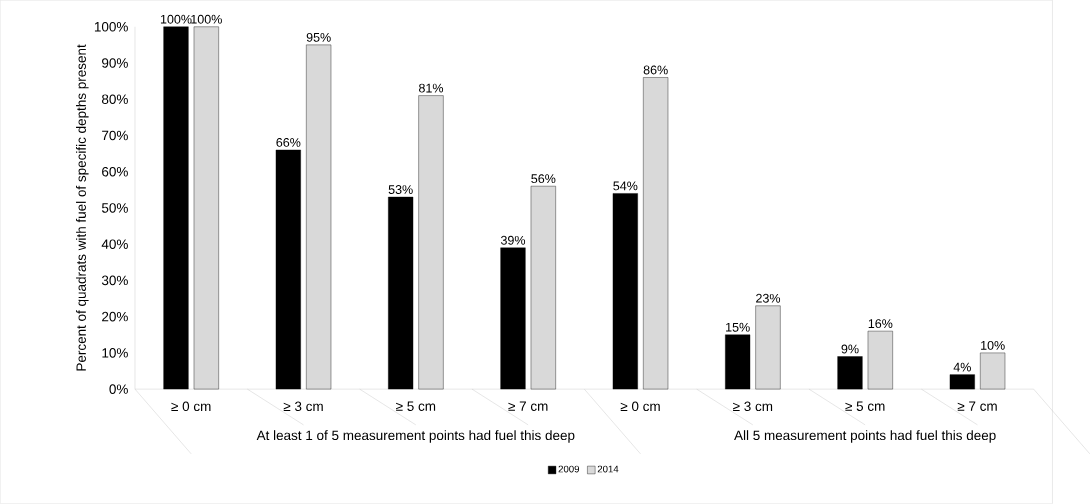 Image resolution: width=1090 pixels, height=504 pixels. I want to click on data-label: 56%, so click(543, 179).